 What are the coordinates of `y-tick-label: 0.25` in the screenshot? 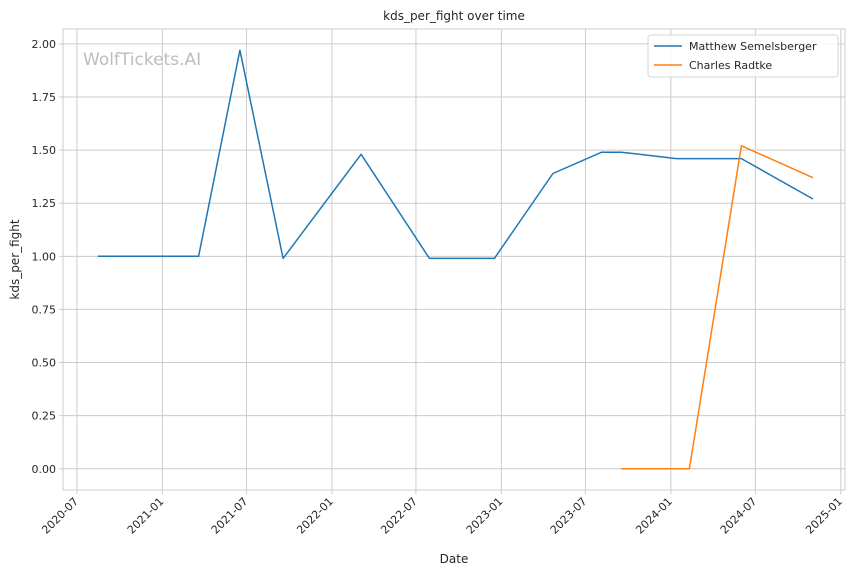 It's located at (44, 416).